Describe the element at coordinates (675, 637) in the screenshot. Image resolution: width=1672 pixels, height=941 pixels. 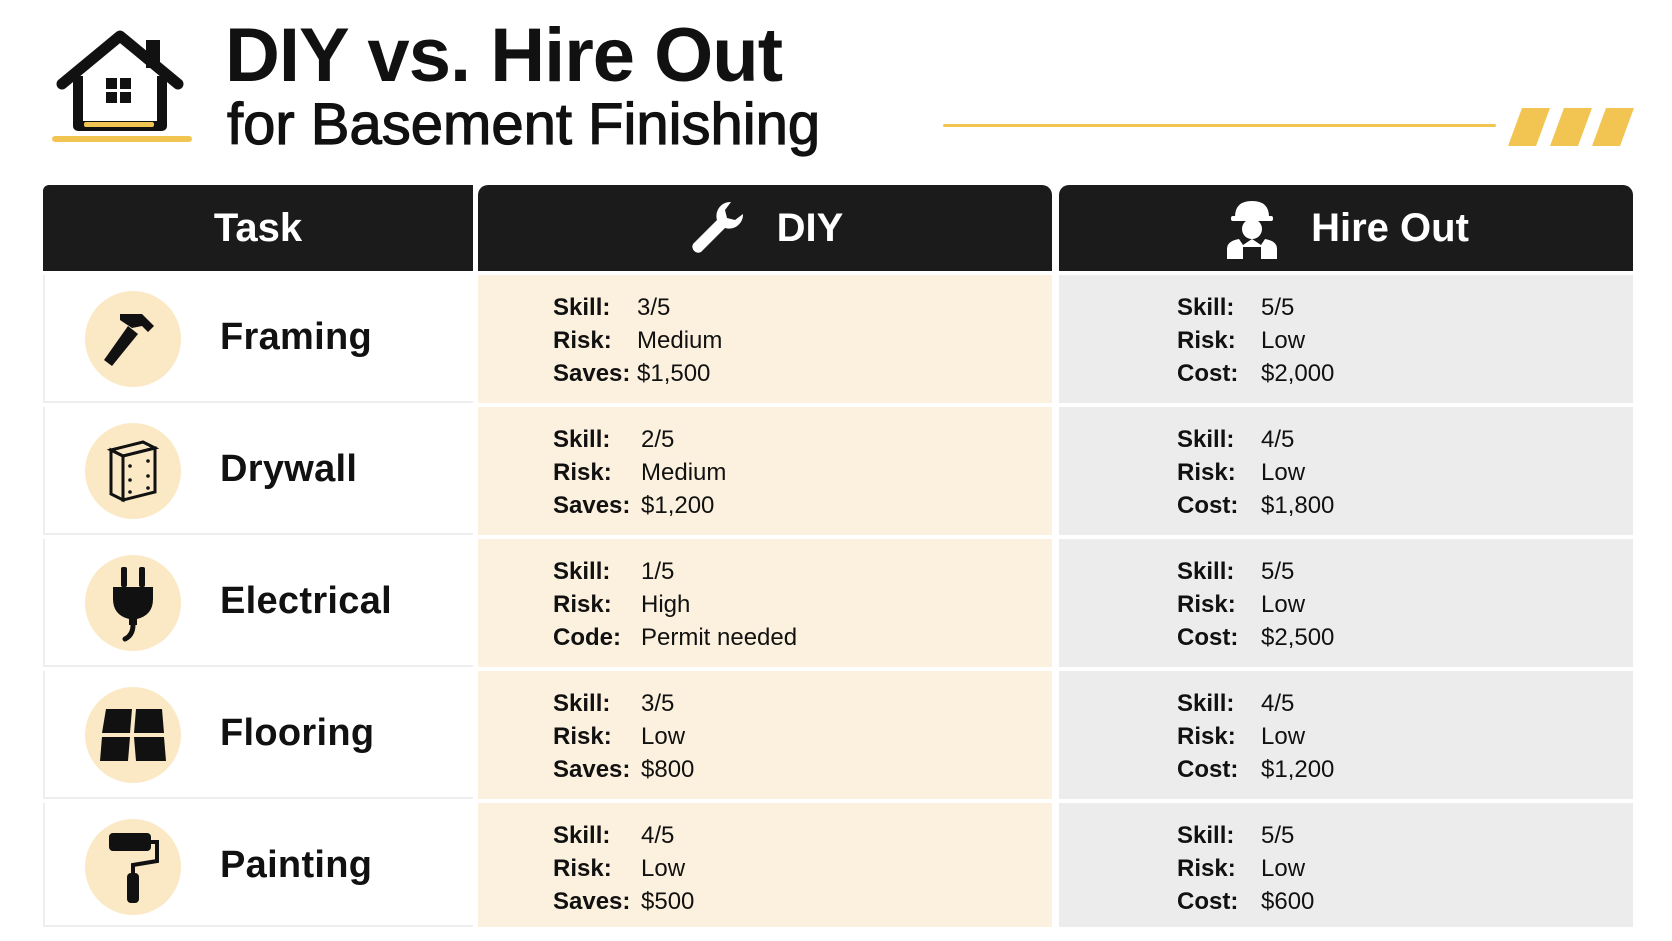
I see `metric-code: Code: Permit needed` at that location.